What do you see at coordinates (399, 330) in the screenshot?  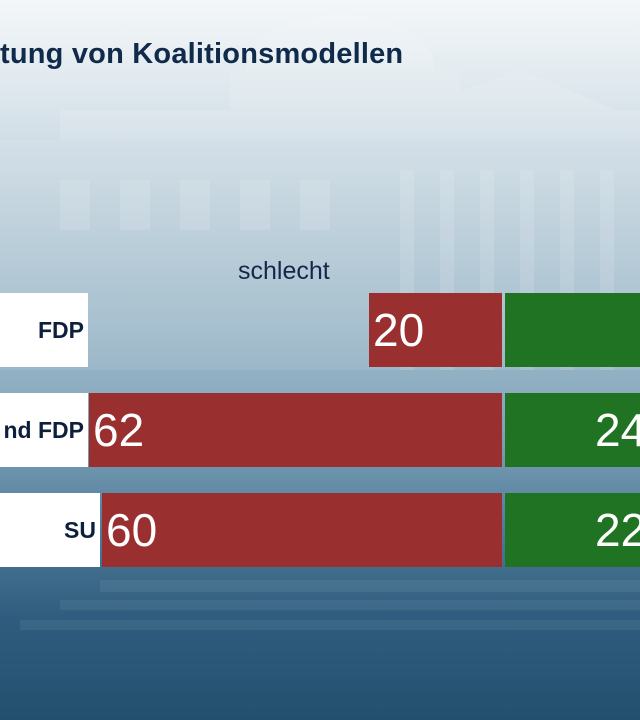 I see `bar-value-label: 20` at bounding box center [399, 330].